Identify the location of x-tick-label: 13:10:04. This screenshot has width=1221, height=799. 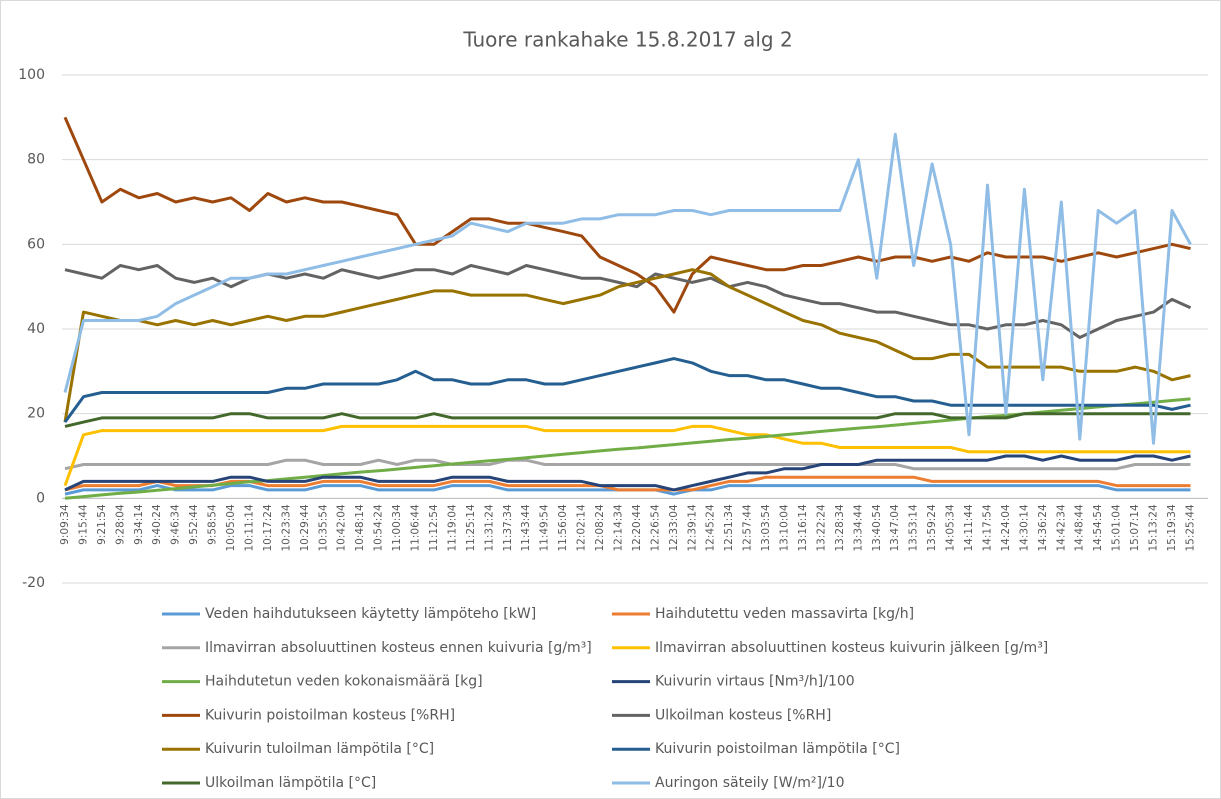
(785, 527).